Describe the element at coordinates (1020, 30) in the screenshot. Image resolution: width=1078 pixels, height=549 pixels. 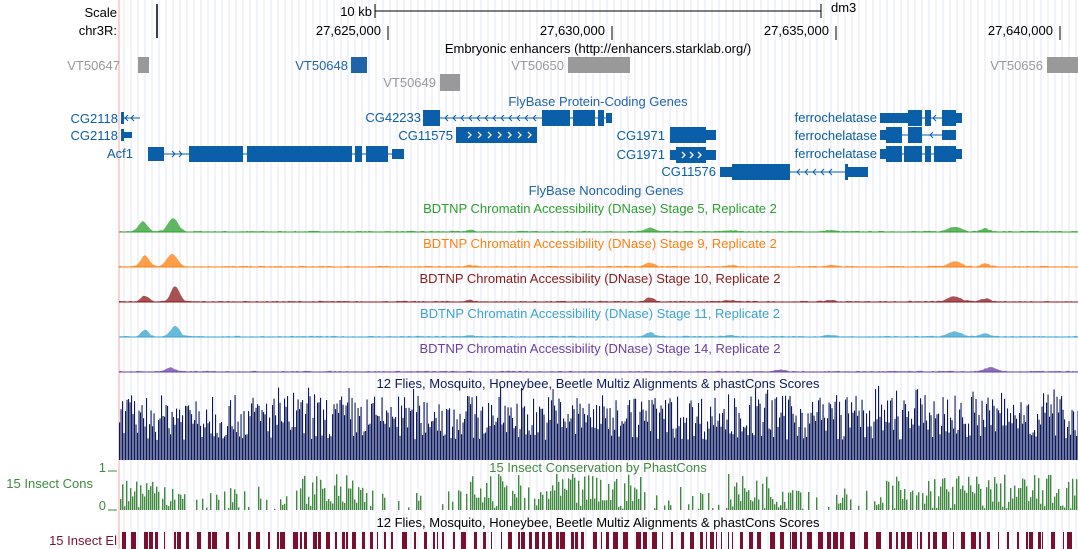
I see `position-label: 27,640,000` at that location.